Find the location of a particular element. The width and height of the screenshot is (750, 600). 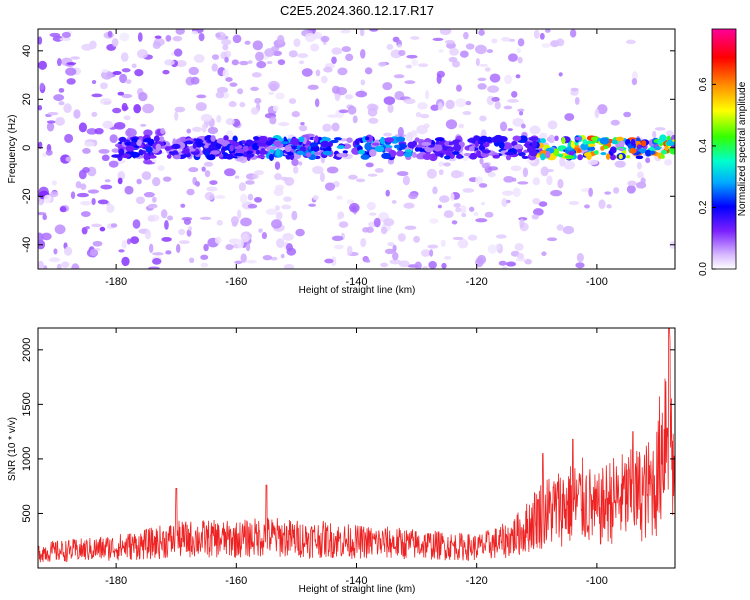

snr-y-label: SNR (10 * v/v) is located at coordinates (12, 449).